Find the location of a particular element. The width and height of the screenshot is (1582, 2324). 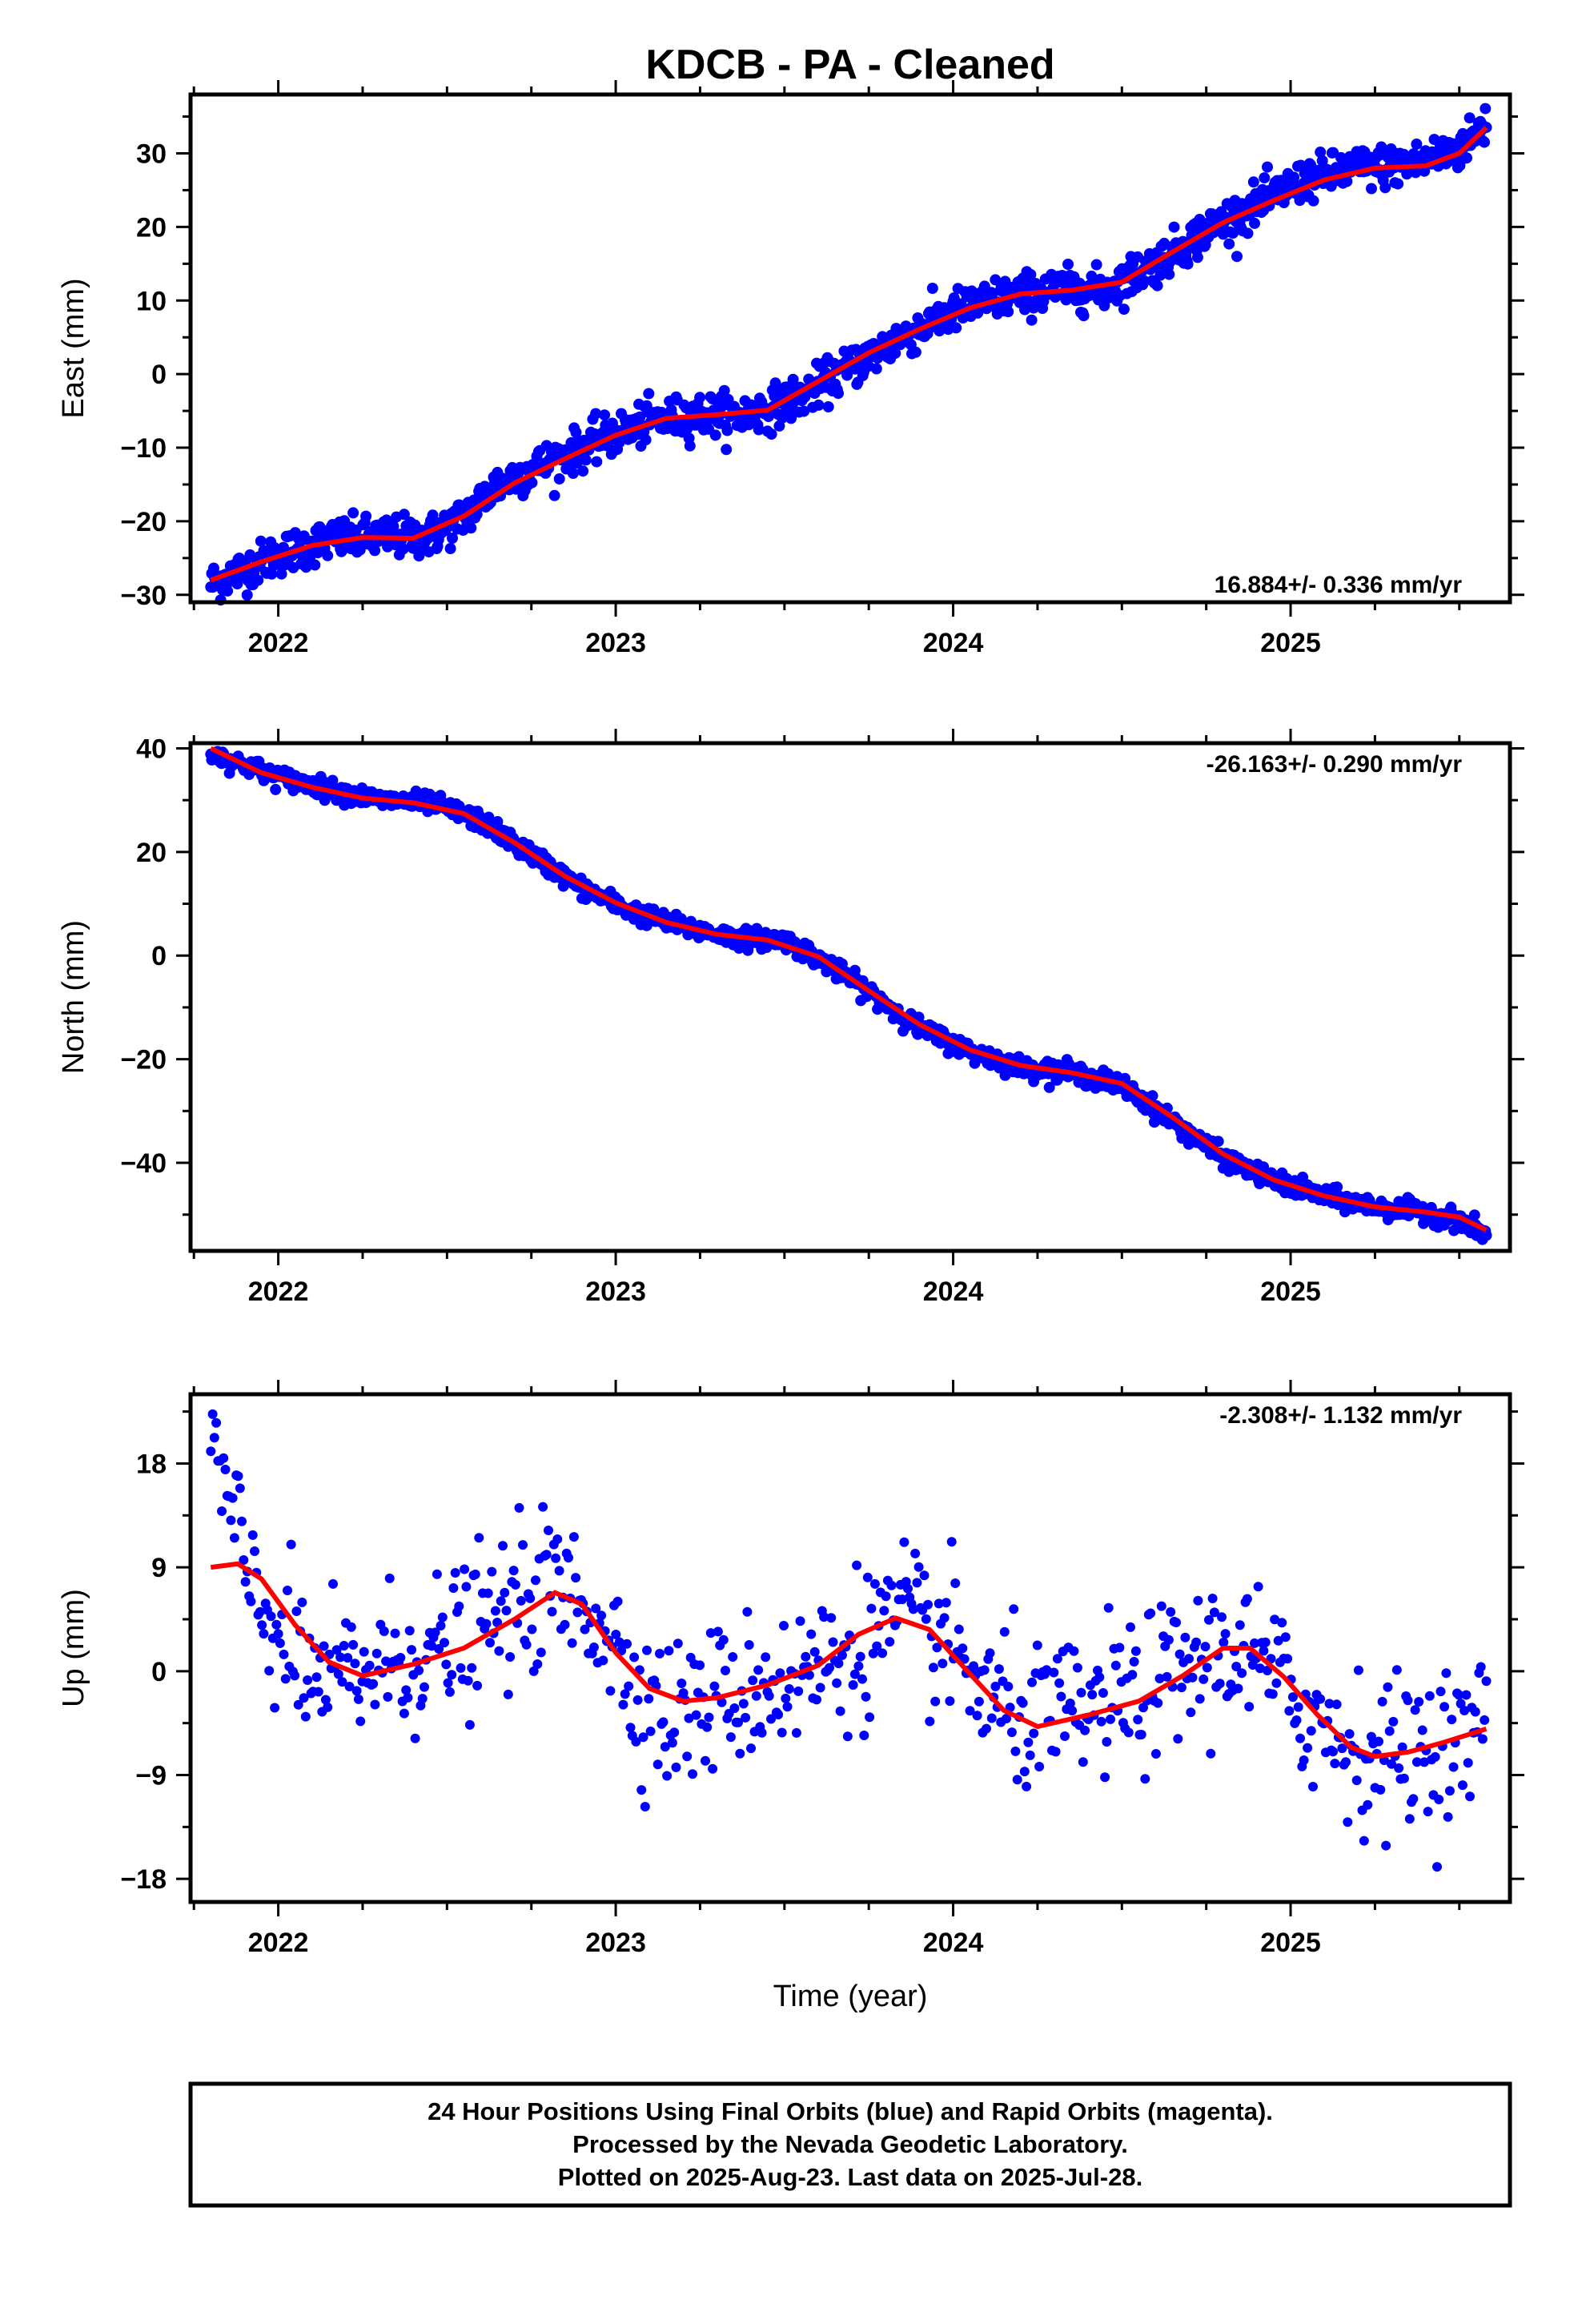

up-y-tick-label: 0 is located at coordinates (159, 1672).